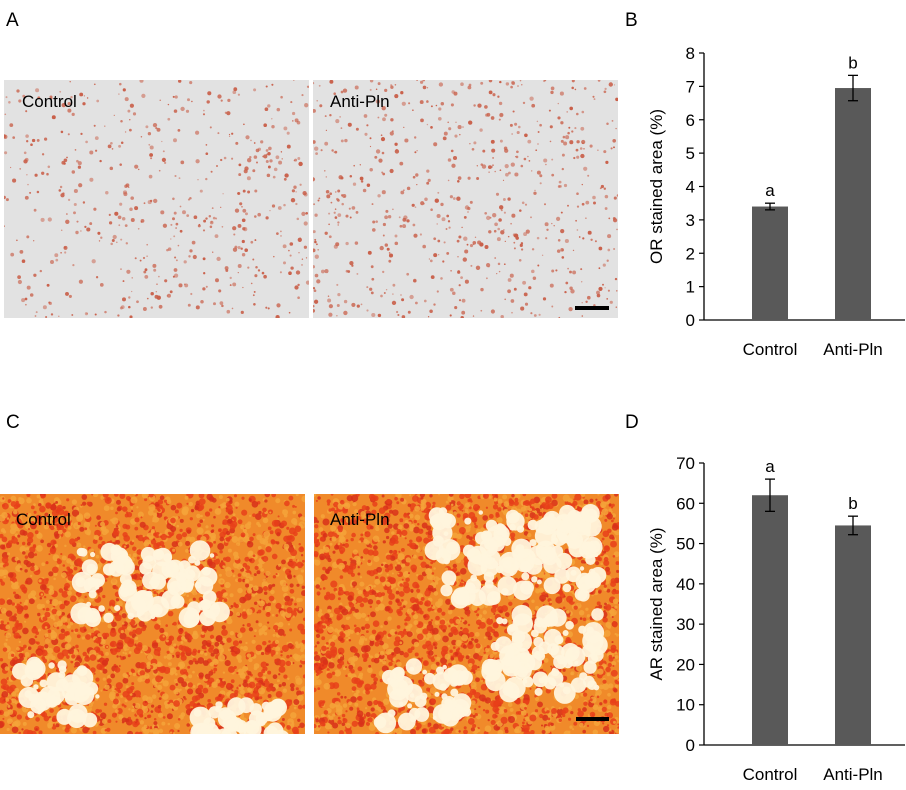 The width and height of the screenshot is (906, 790). I want to click on micrograph-c-anti-pln, so click(466, 614).